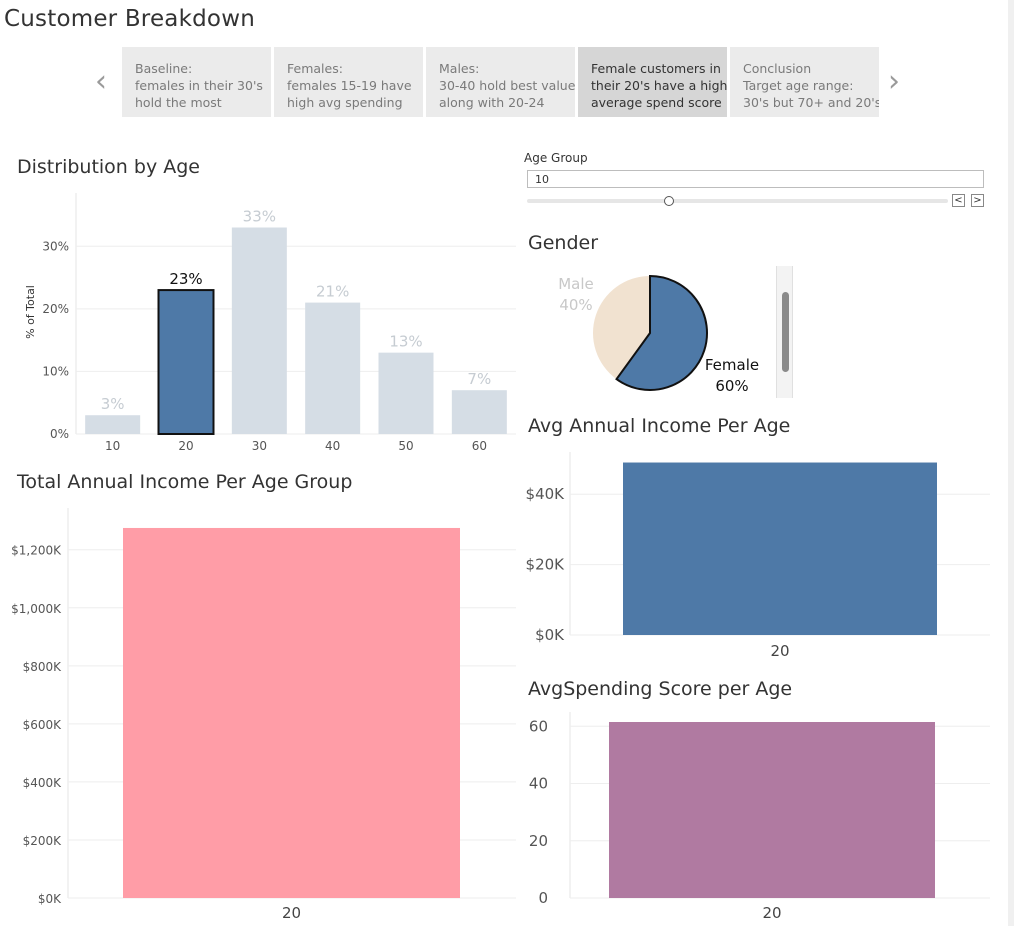  Describe the element at coordinates (777, 68) in the screenshot. I see `story-point-line: Conclusion` at that location.